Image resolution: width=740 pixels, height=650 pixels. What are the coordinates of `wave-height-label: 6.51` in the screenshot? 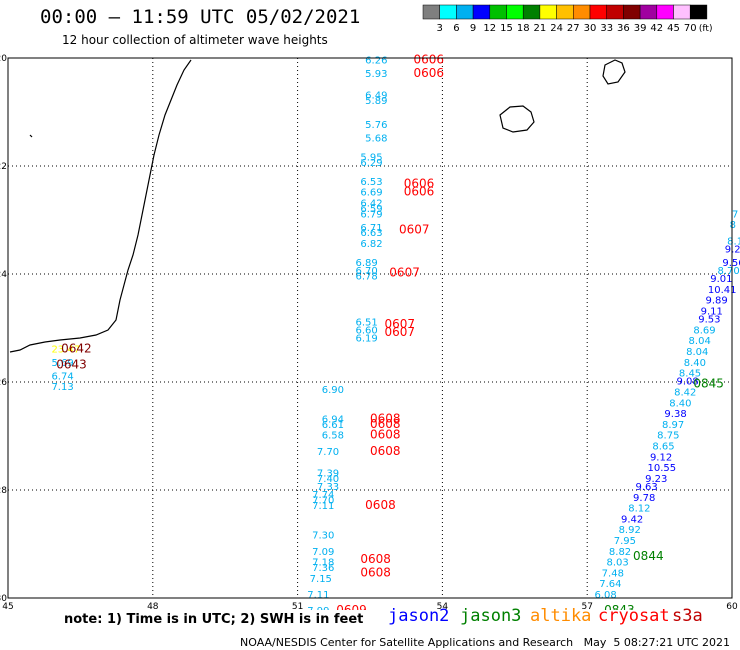 It's located at (367, 322).